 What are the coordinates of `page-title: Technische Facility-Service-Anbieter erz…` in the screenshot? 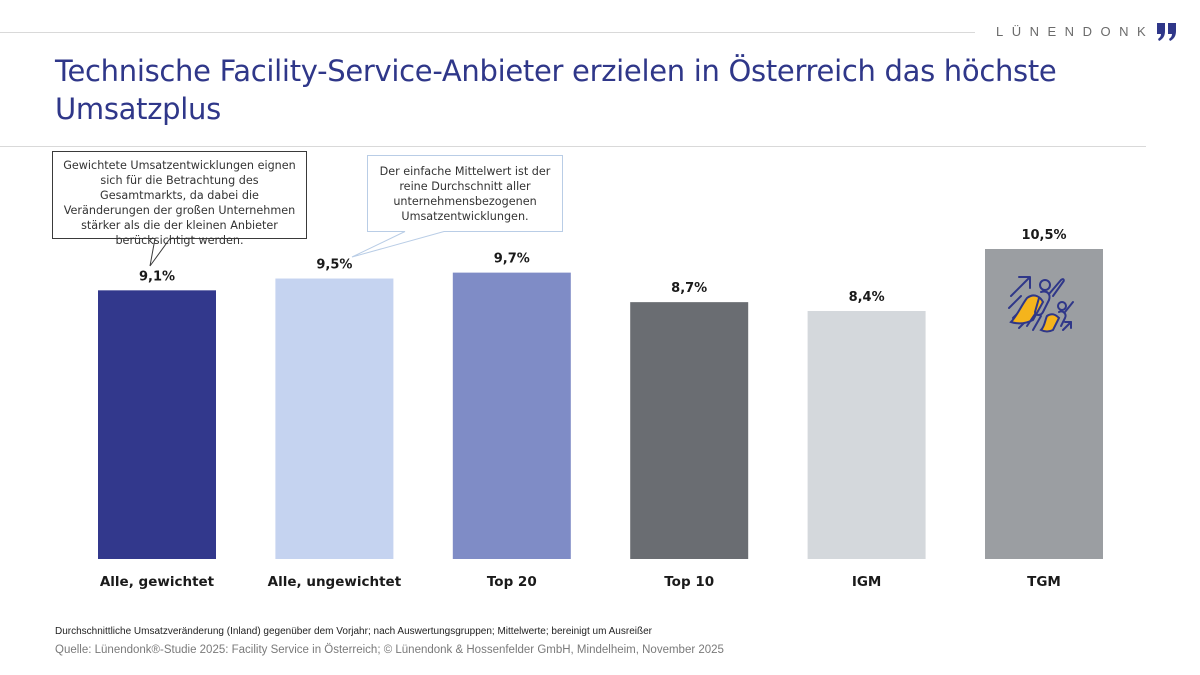 It's located at (556, 90).